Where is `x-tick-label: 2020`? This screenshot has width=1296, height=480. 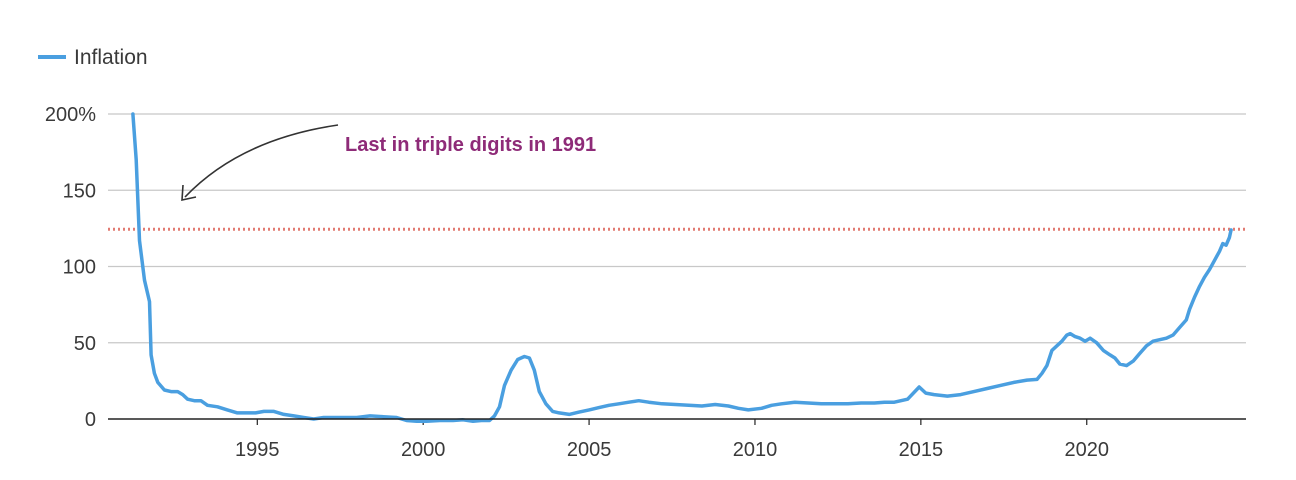
x-tick-label: 2020 is located at coordinates (1086, 450).